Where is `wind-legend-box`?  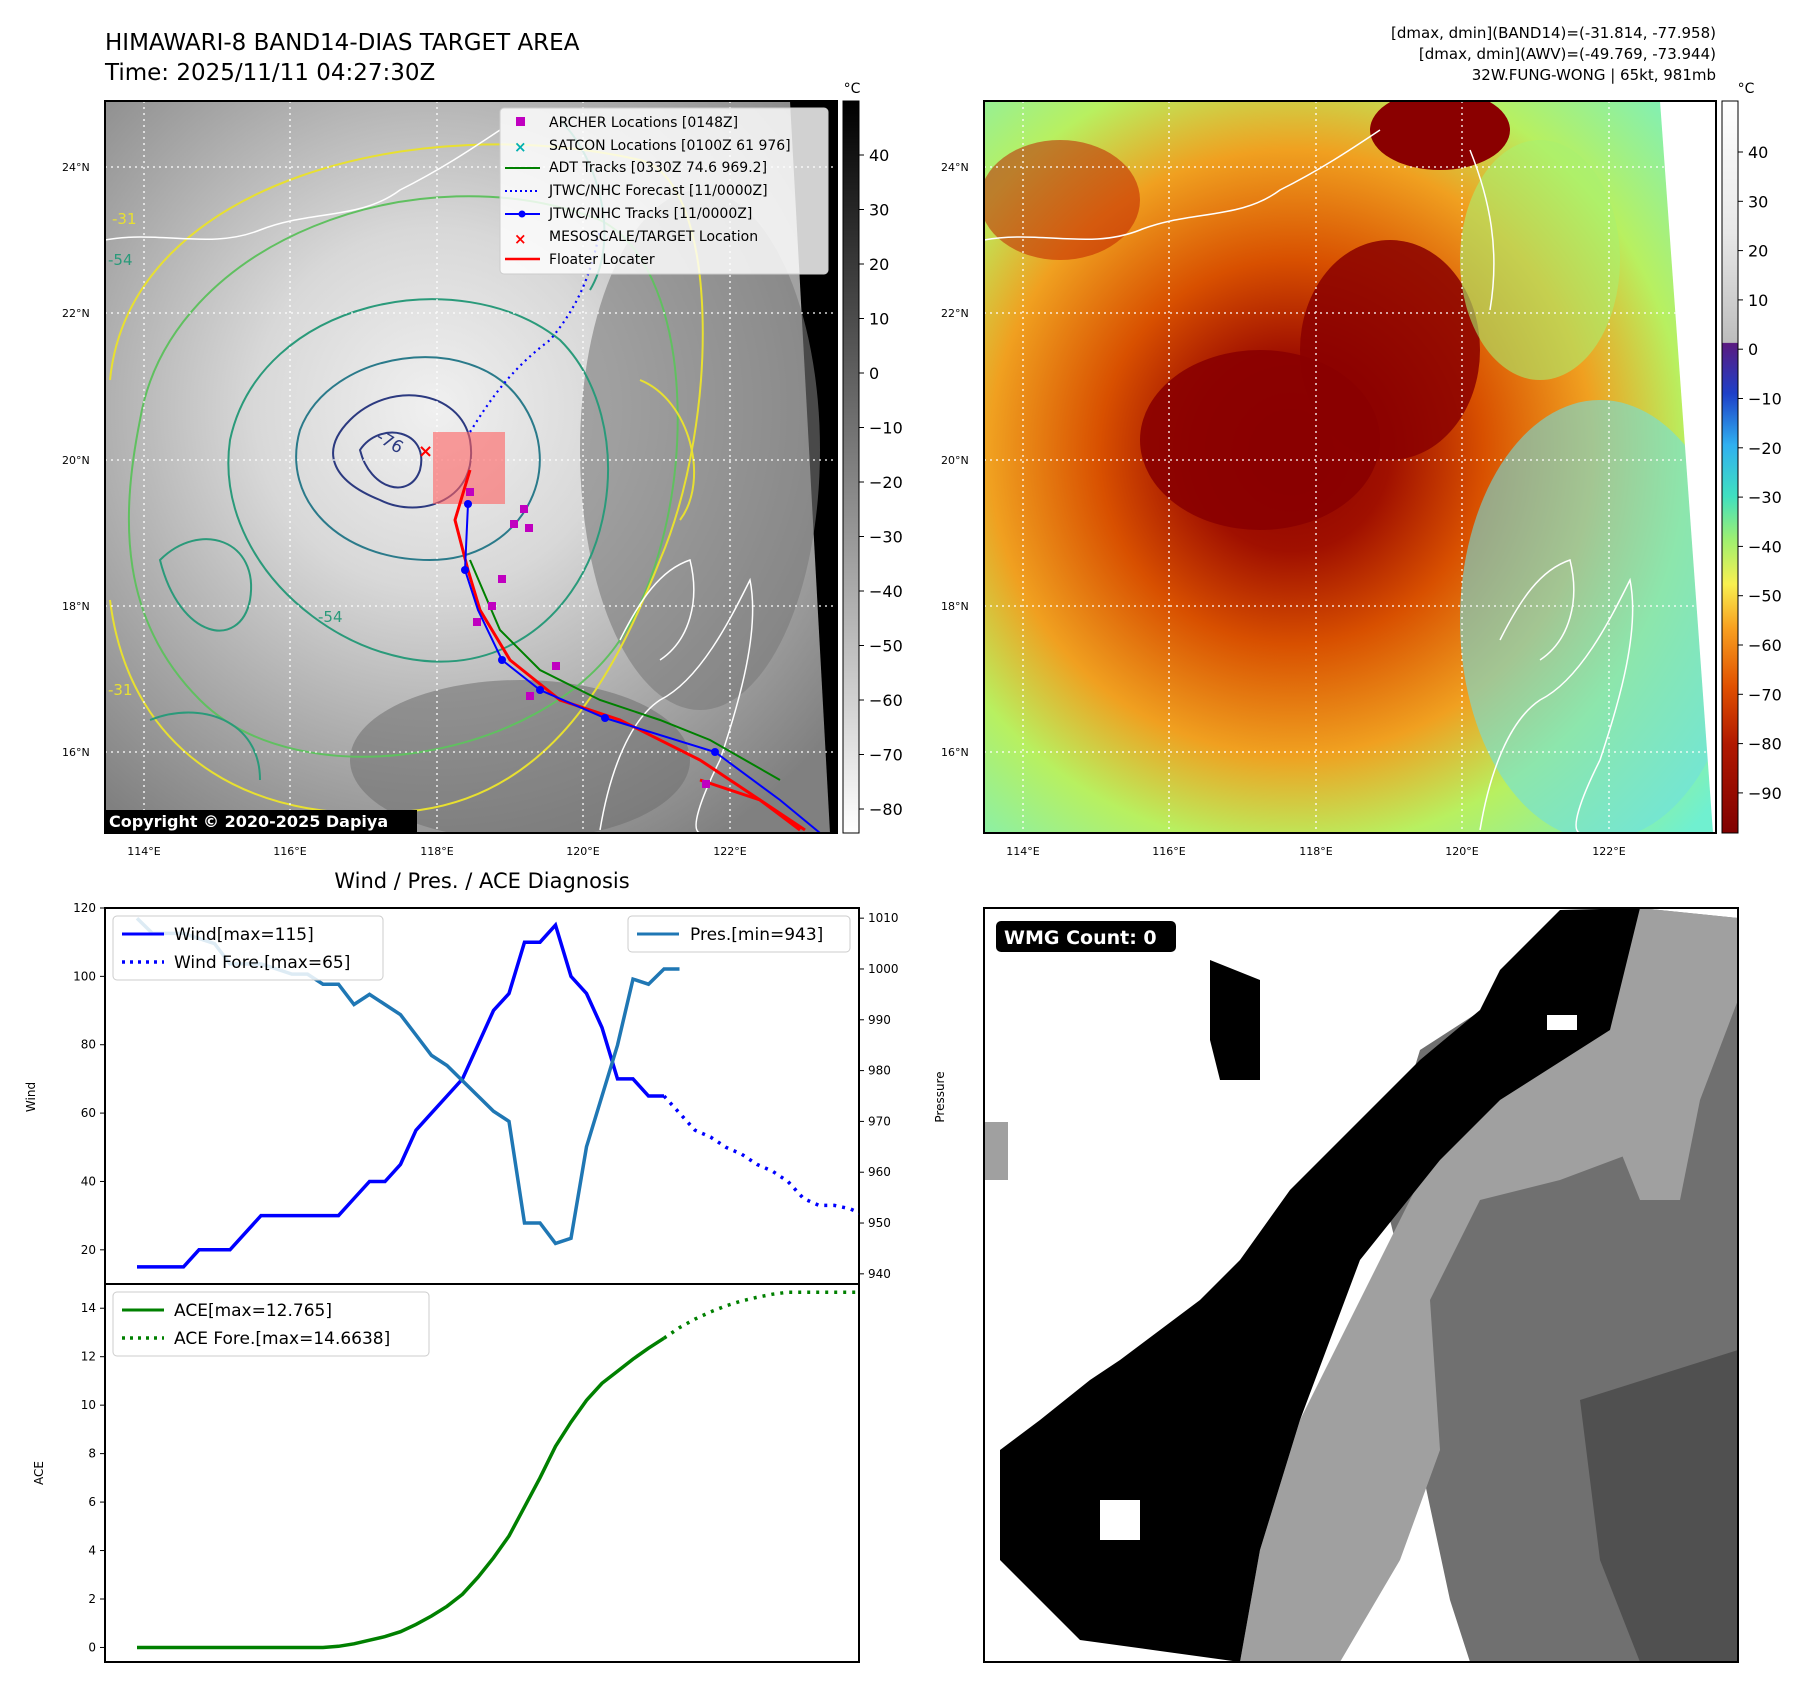
wind-legend-box is located at coordinates (248, 948).